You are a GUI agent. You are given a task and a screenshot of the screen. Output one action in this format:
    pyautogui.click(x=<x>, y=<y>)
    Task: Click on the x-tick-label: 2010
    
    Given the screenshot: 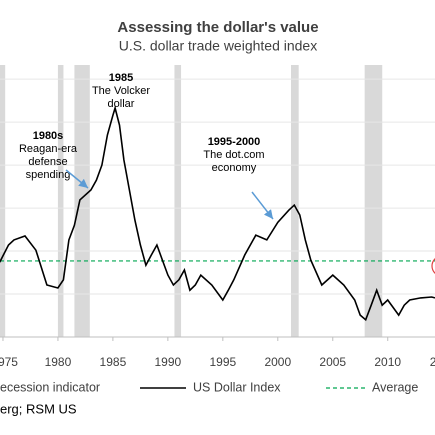 What is the action you would take?
    pyautogui.click(x=387, y=362)
    